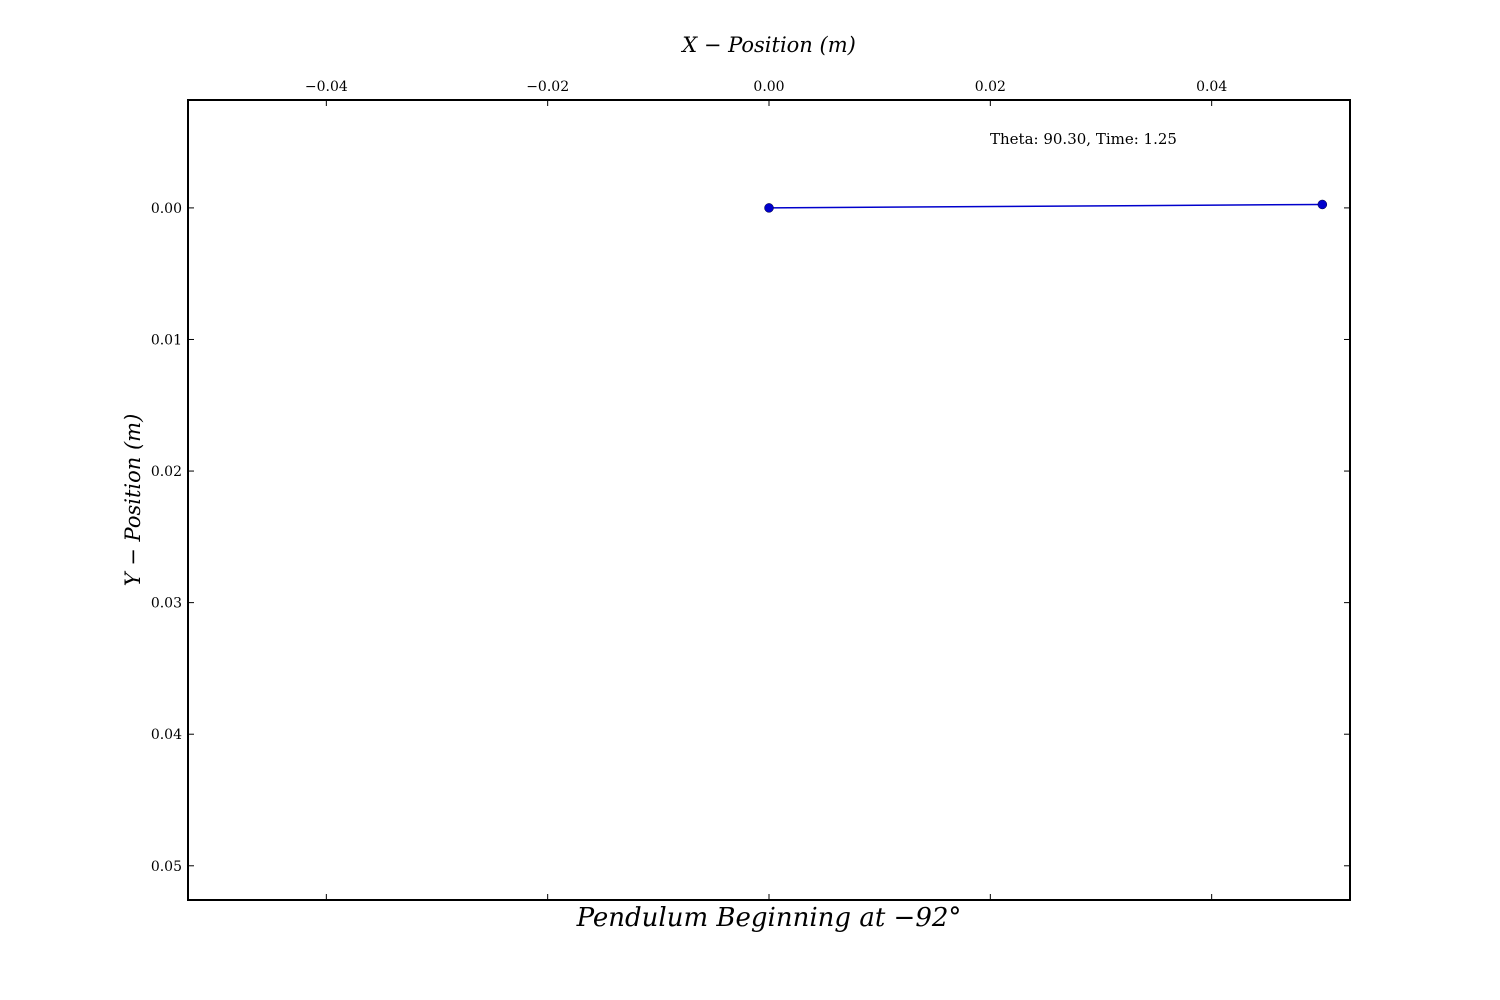 This screenshot has width=1500, height=1000. What do you see at coordinates (1083, 139) in the screenshot?
I see `annotation-text: Theta: 90.30, Time: 1.25` at bounding box center [1083, 139].